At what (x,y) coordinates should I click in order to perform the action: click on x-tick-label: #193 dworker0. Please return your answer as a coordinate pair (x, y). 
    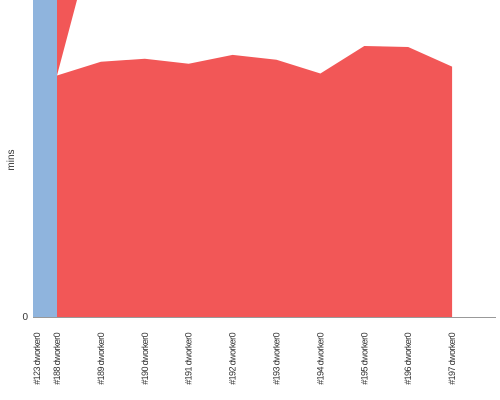
    Looking at the image, I should click on (277, 358).